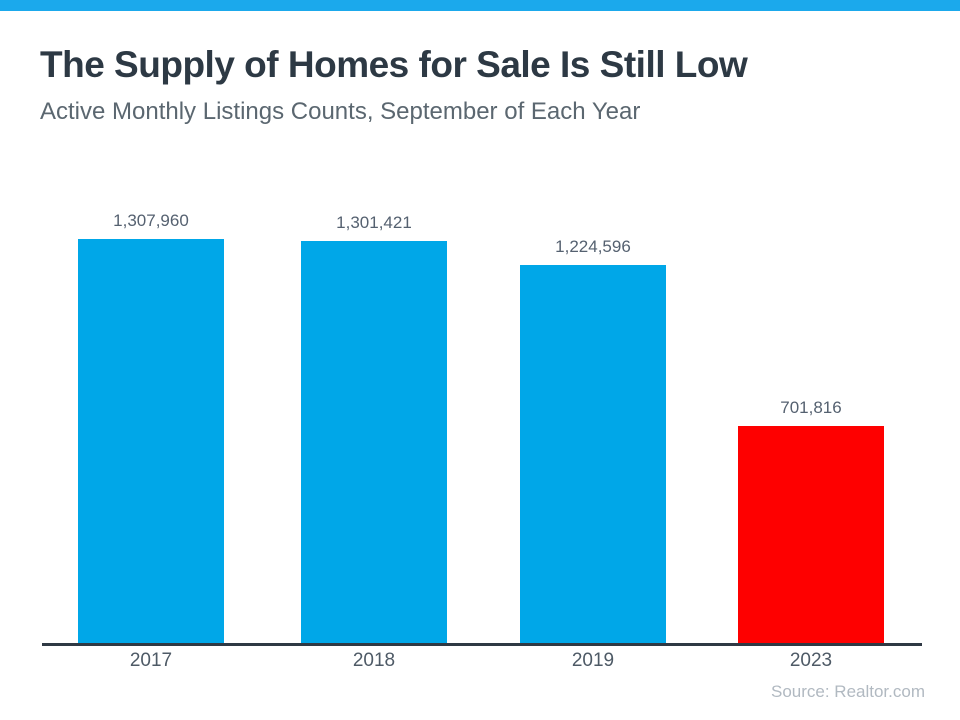 The width and height of the screenshot is (960, 720). I want to click on bar-2018, so click(374, 442).